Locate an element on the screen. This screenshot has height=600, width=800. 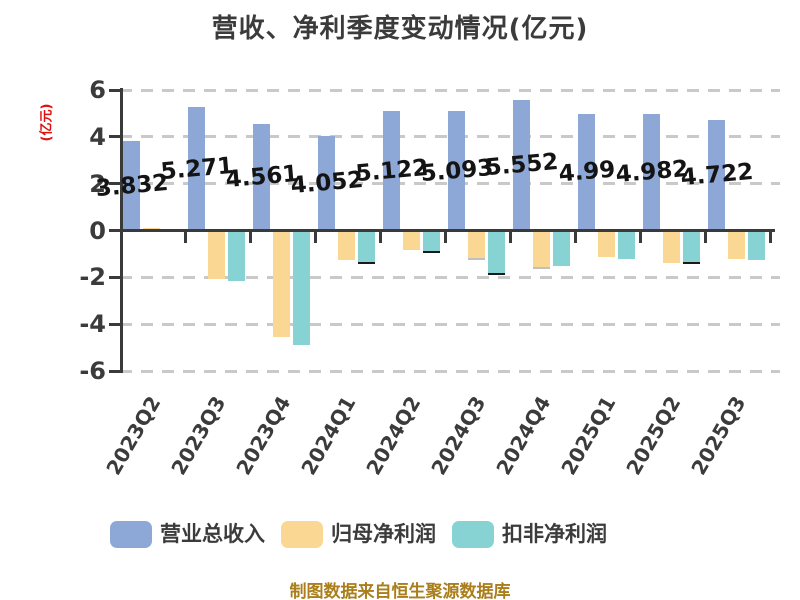
x-axis-label: 2025Q1 is located at coordinates (588, 435).